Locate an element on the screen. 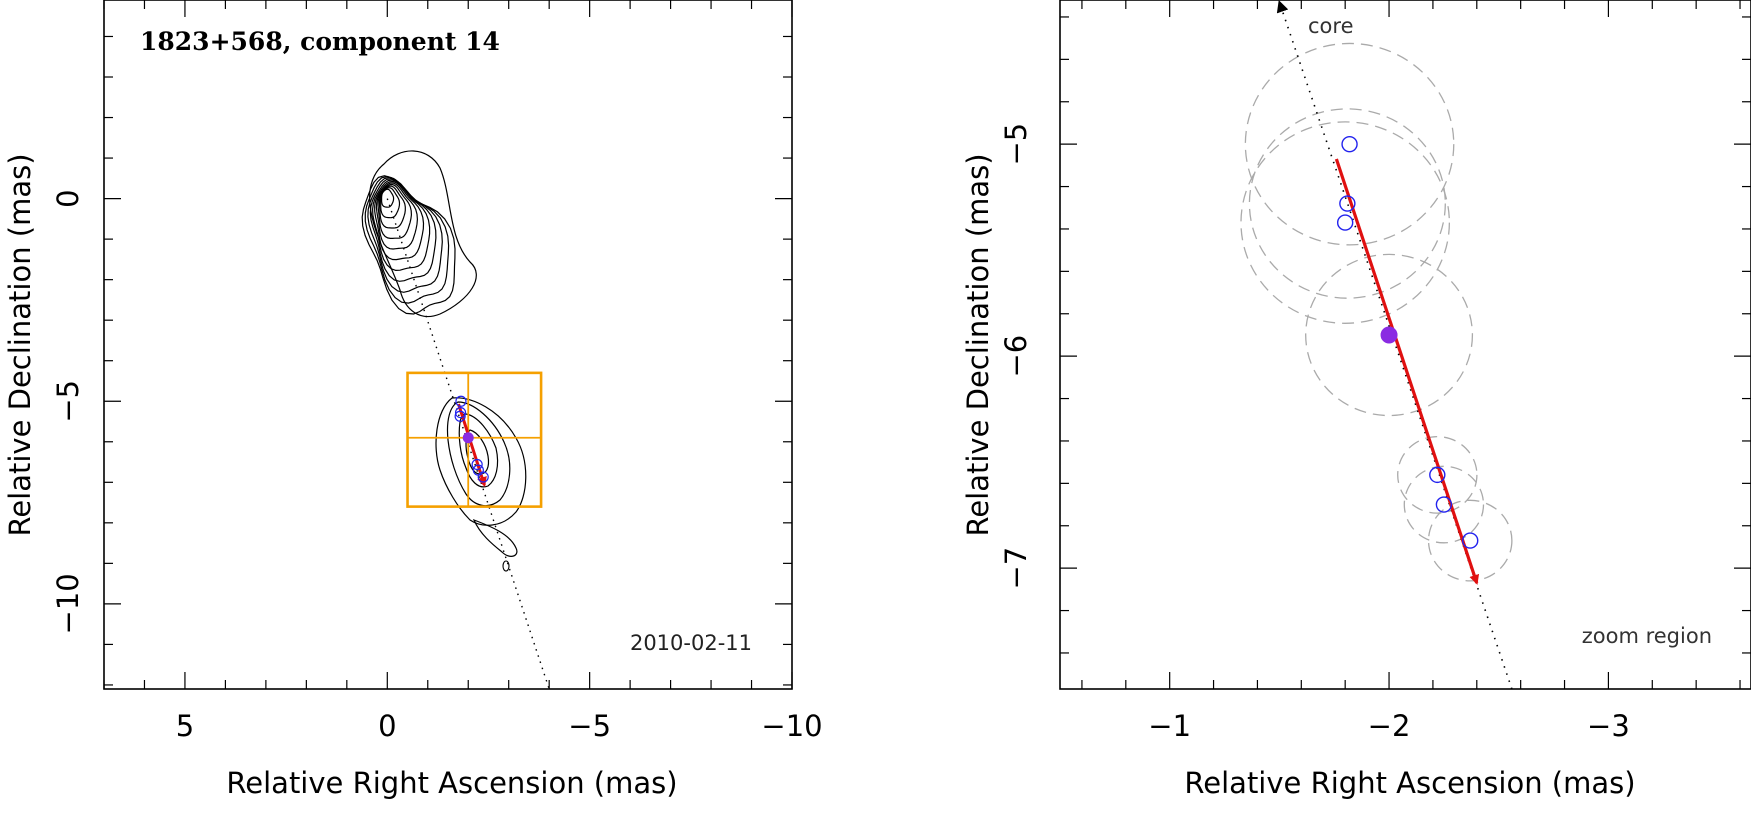 The image size is (1751, 814). component-contour is located at coordinates (481, 461).